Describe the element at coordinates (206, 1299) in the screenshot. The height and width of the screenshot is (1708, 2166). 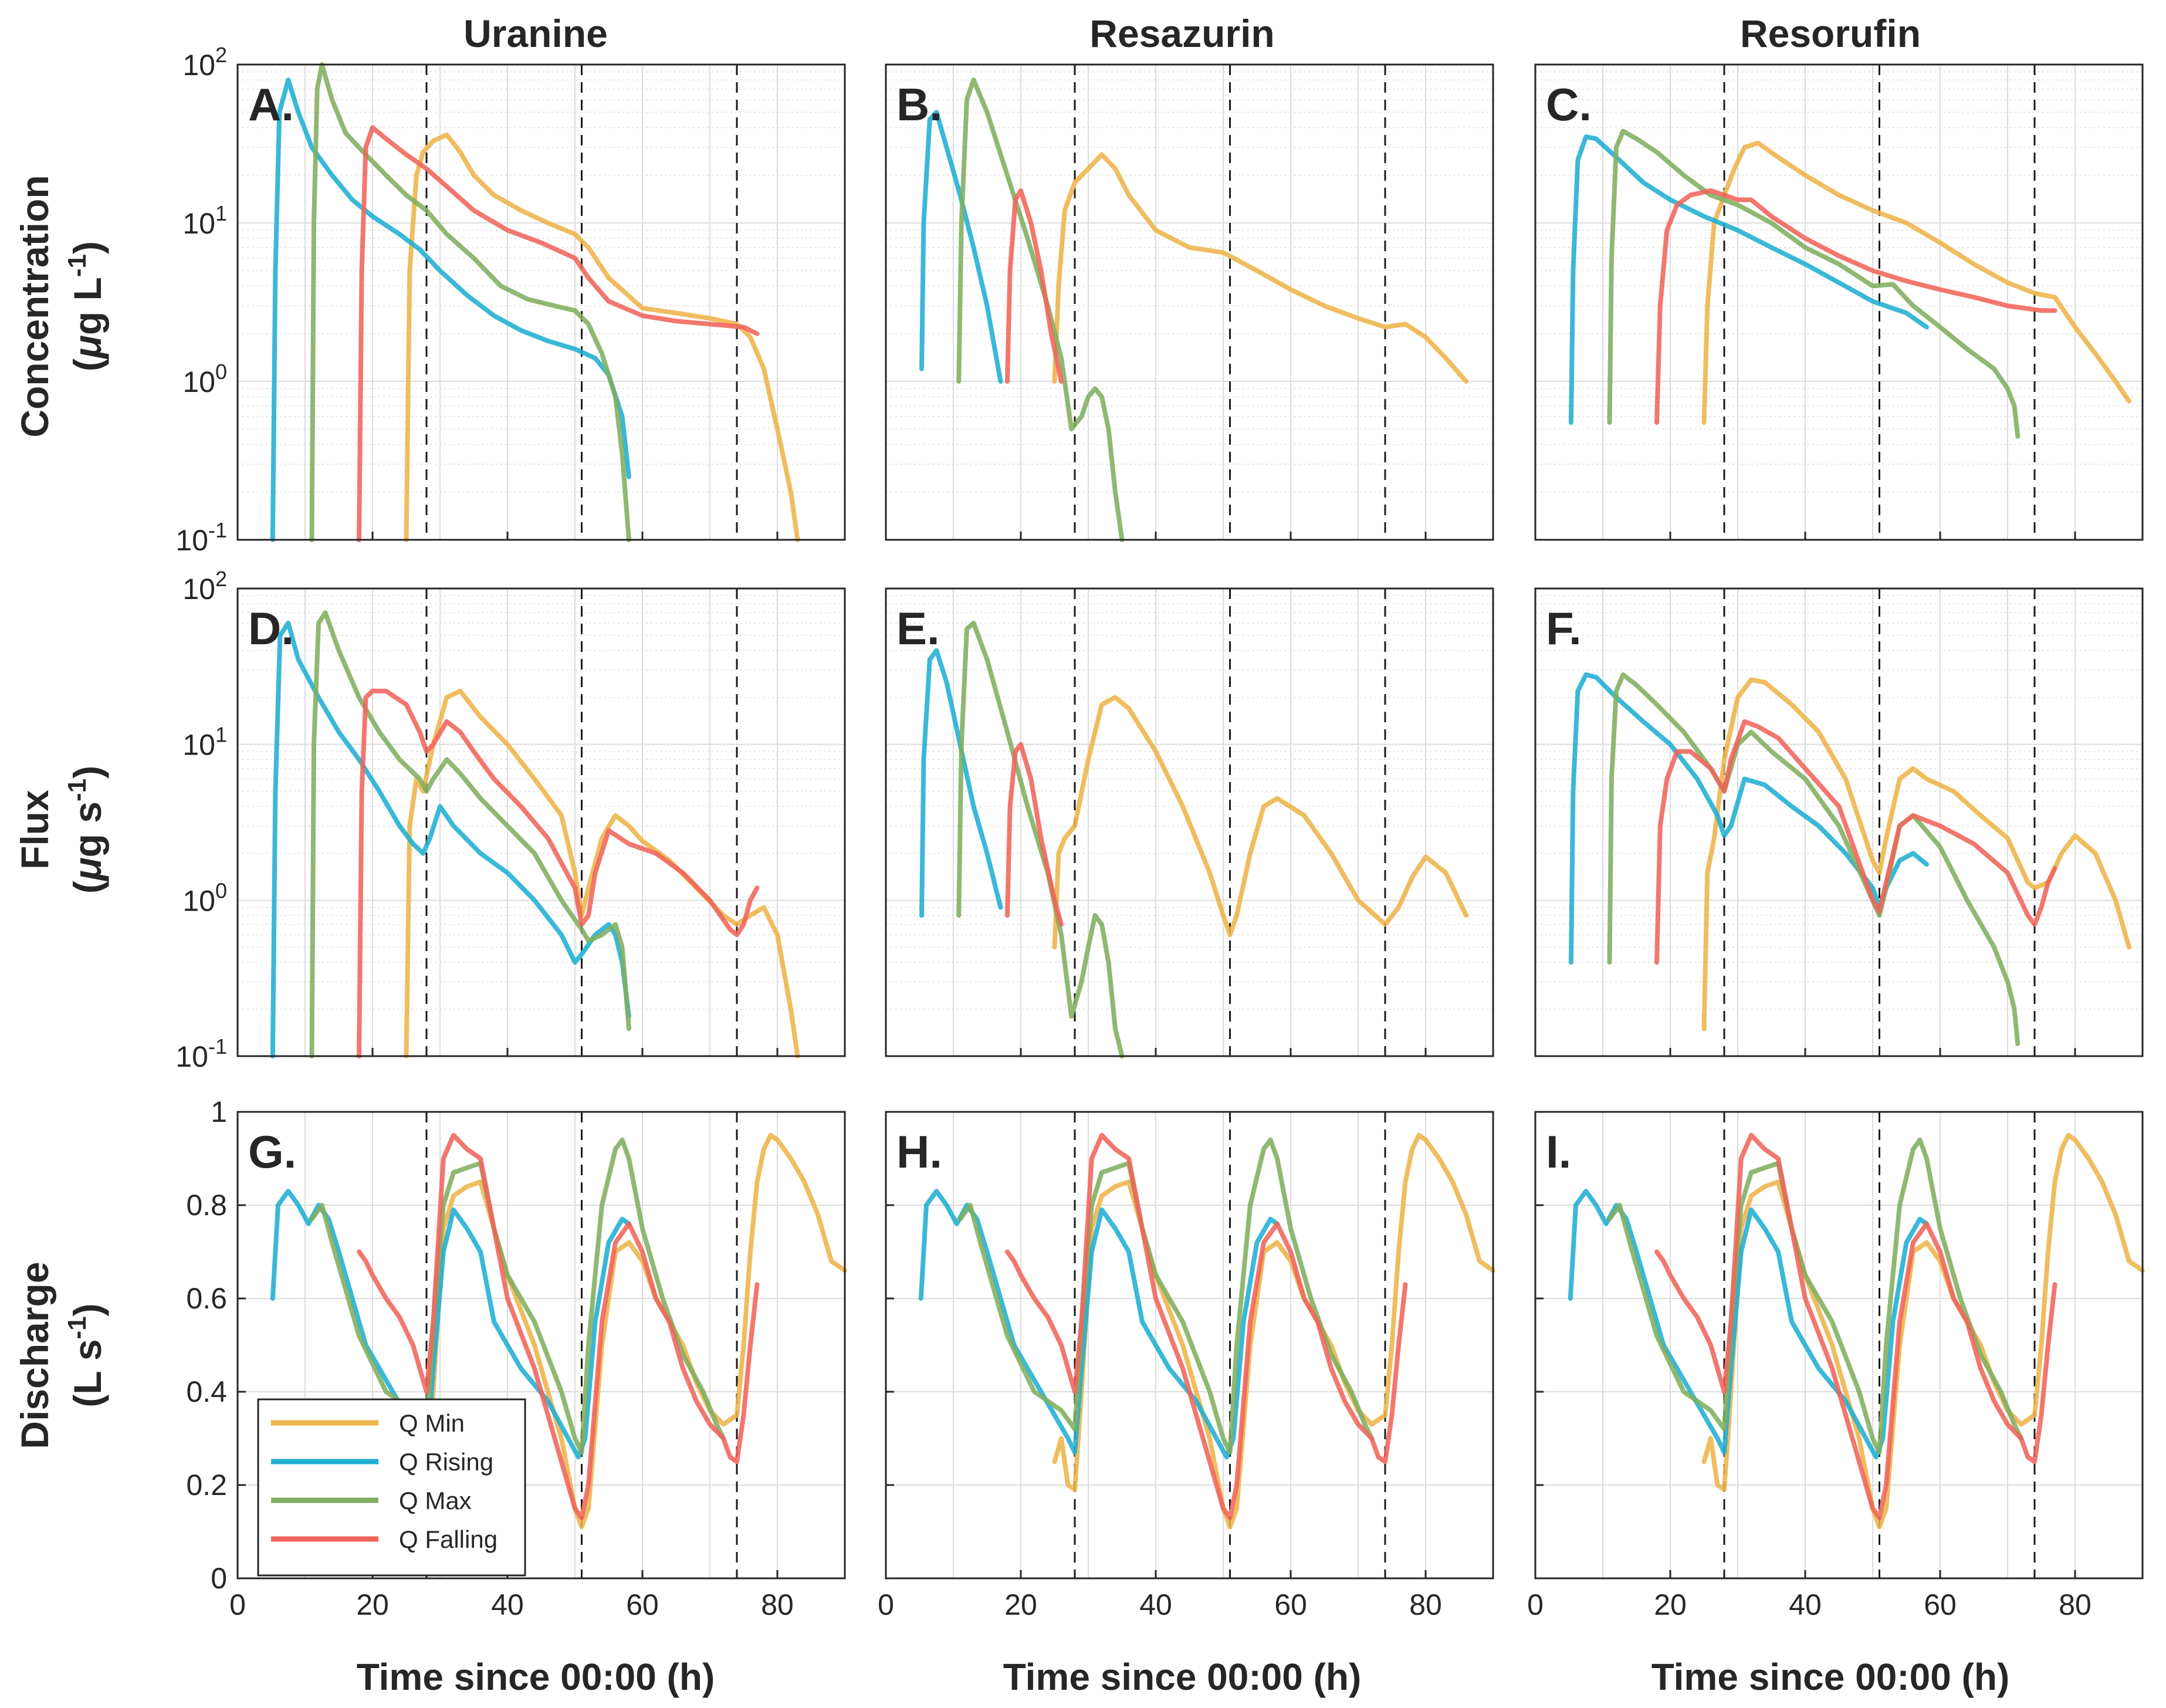
I see `y-tick-label: 0.6` at that location.